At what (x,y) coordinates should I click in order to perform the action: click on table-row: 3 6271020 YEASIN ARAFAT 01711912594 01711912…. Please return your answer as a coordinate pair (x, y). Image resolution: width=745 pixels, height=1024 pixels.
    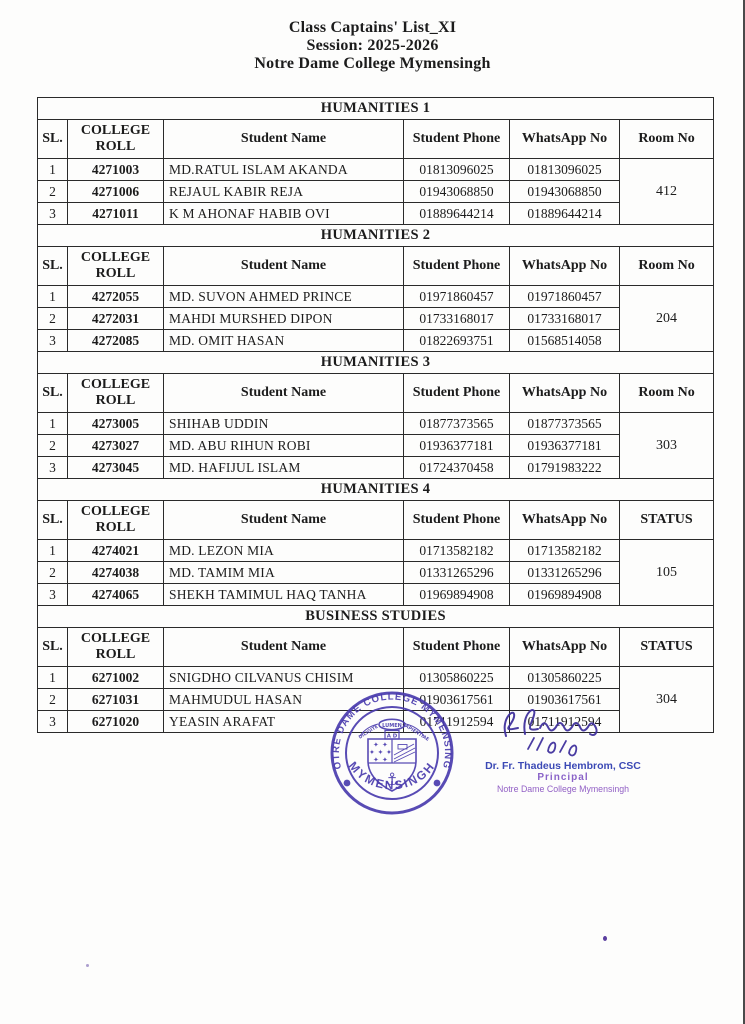
    Looking at the image, I should click on (375, 721).